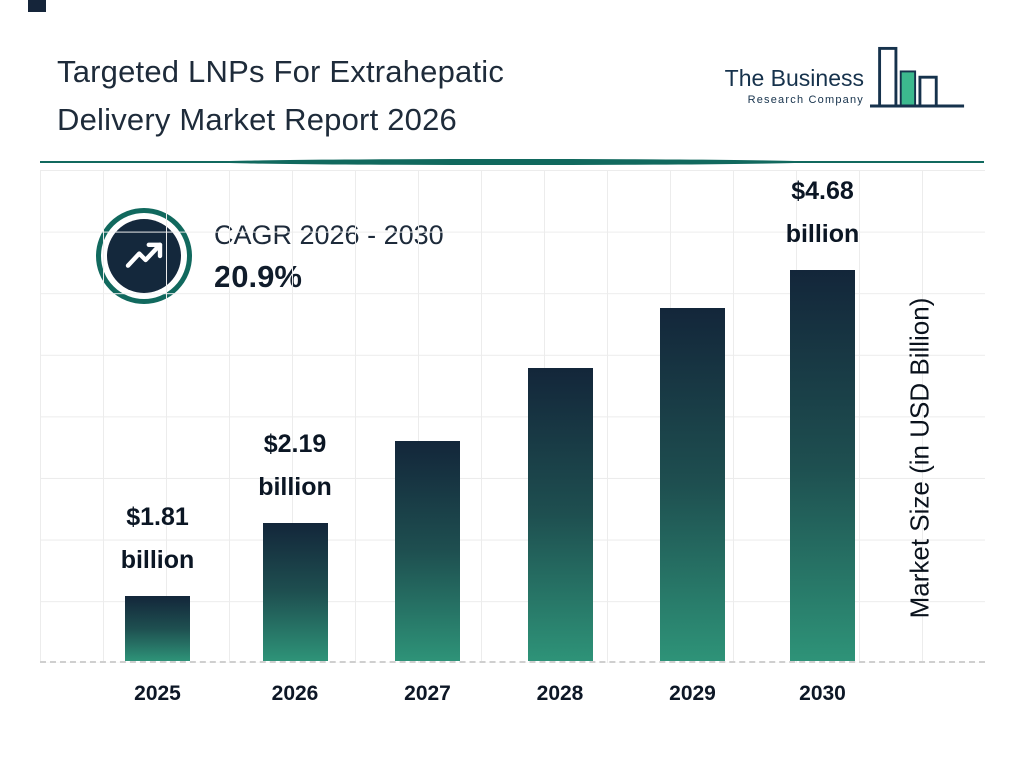 The height and width of the screenshot is (768, 1024). Describe the element at coordinates (794, 78) in the screenshot. I see `logo-name: The Business` at that location.